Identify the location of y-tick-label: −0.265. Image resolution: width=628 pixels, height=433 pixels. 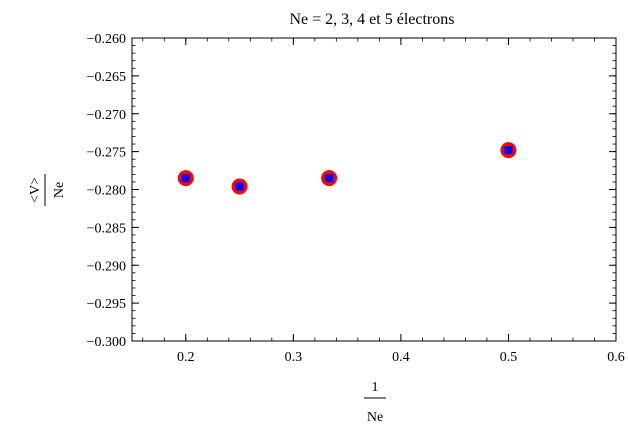
(106, 77).